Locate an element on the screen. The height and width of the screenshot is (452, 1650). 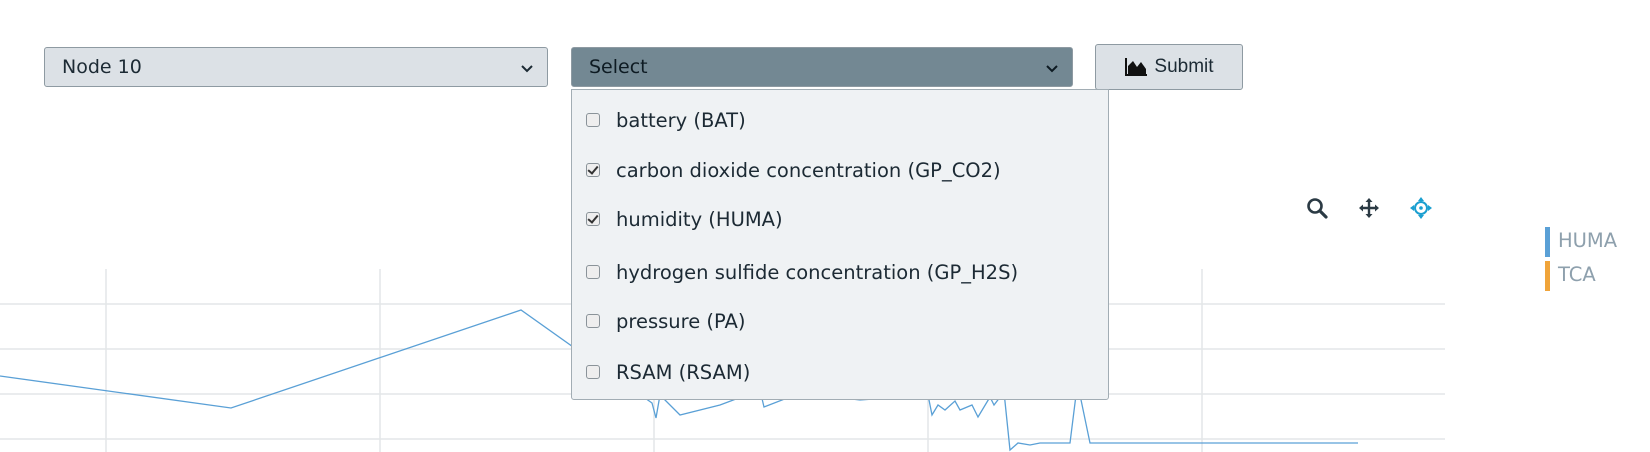
option-co2: carbon dioxide concentration (GP_CO2) is located at coordinates (793, 170).